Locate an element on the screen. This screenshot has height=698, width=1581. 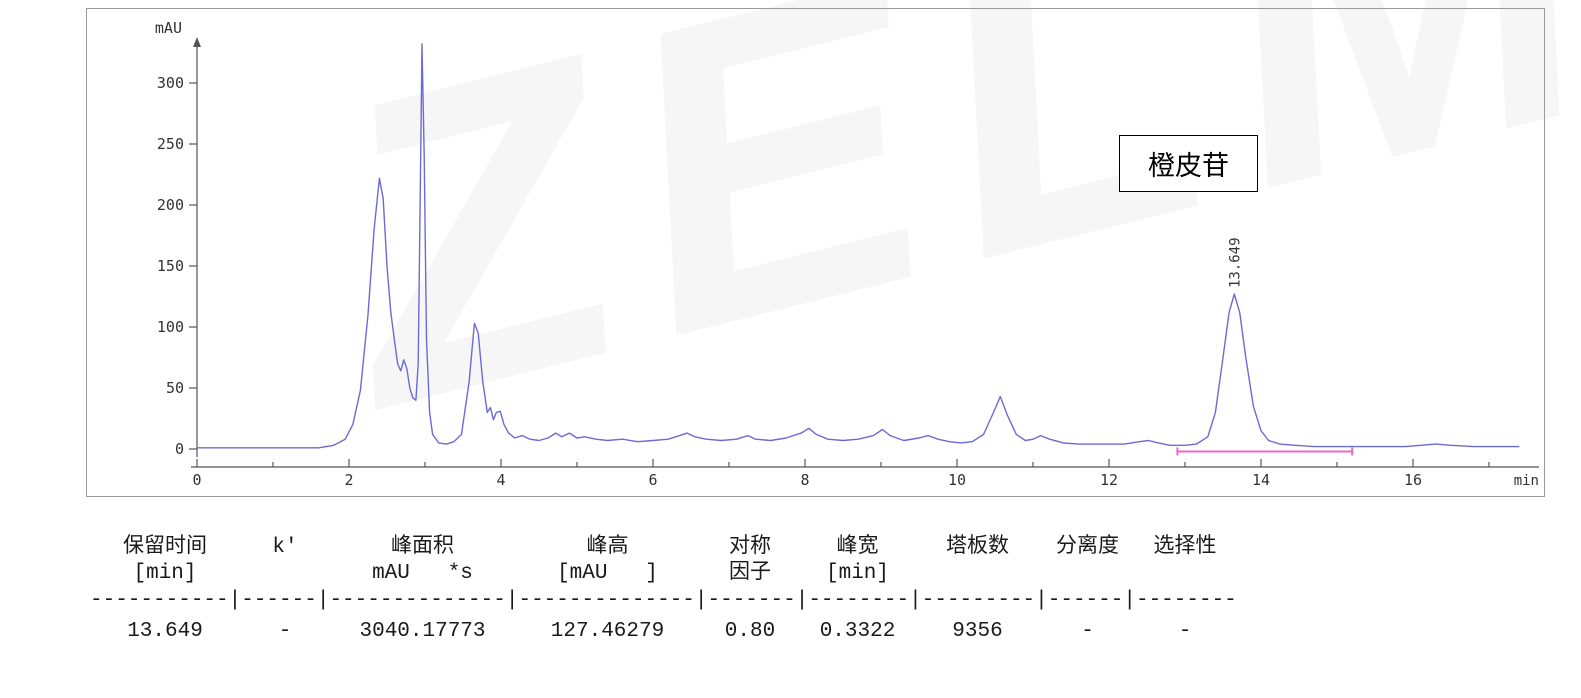
x-tick-label: 2 is located at coordinates (348, 480).